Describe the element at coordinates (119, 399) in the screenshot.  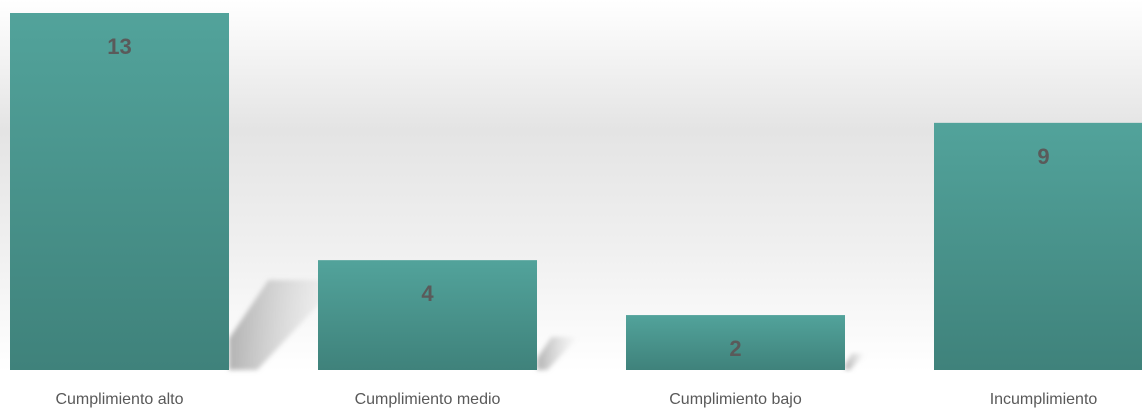
I see `category-label: Cumplimiento alto` at that location.